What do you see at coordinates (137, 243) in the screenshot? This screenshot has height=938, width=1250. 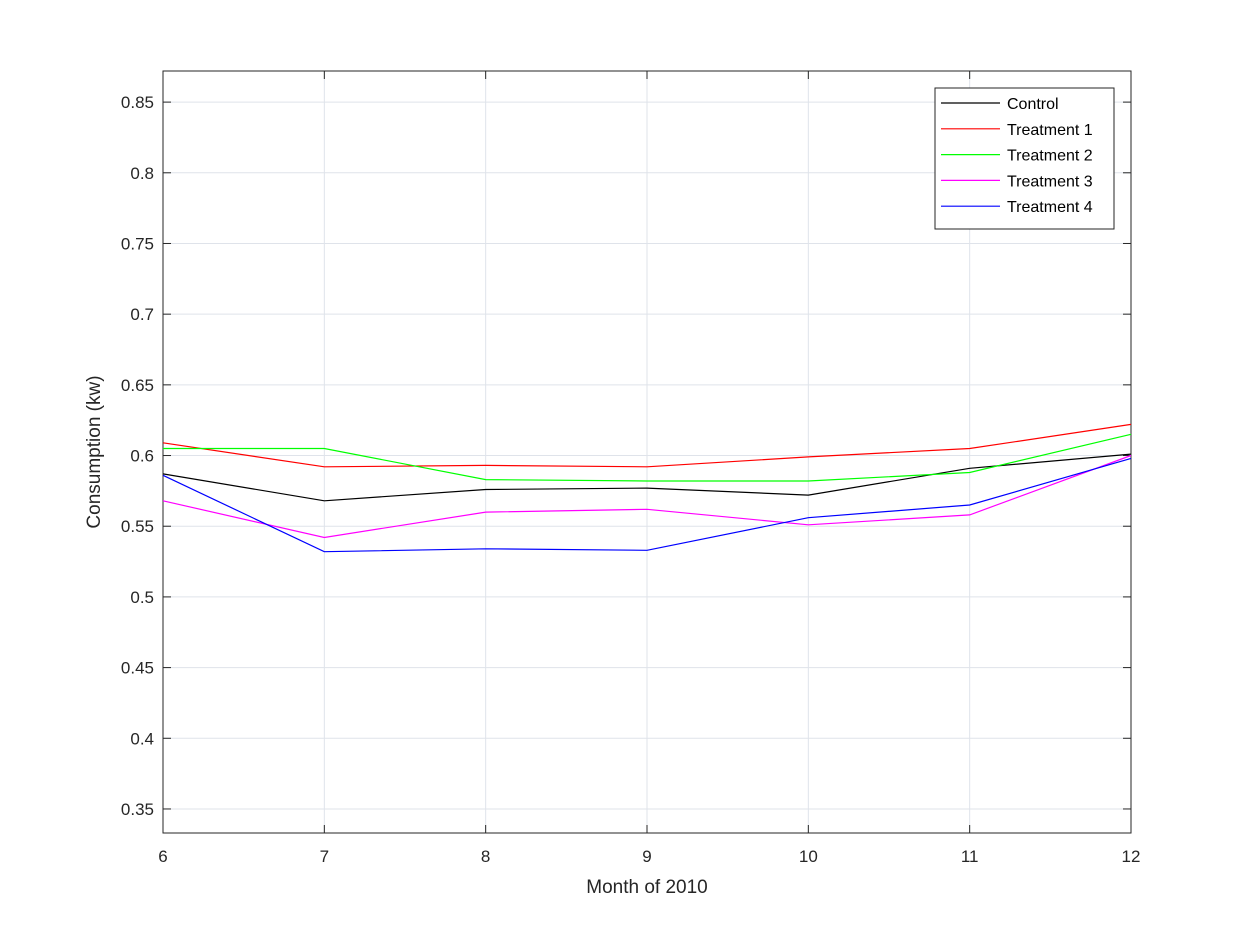 I see `y-tick-label: 0.75` at bounding box center [137, 243].